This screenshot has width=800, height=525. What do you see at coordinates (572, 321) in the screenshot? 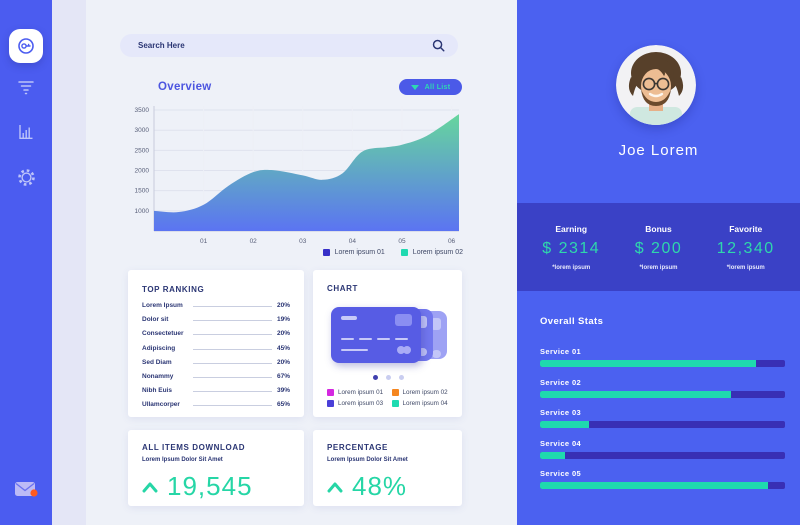
I see `overall-stats-title: Overall Stats` at bounding box center [572, 321].